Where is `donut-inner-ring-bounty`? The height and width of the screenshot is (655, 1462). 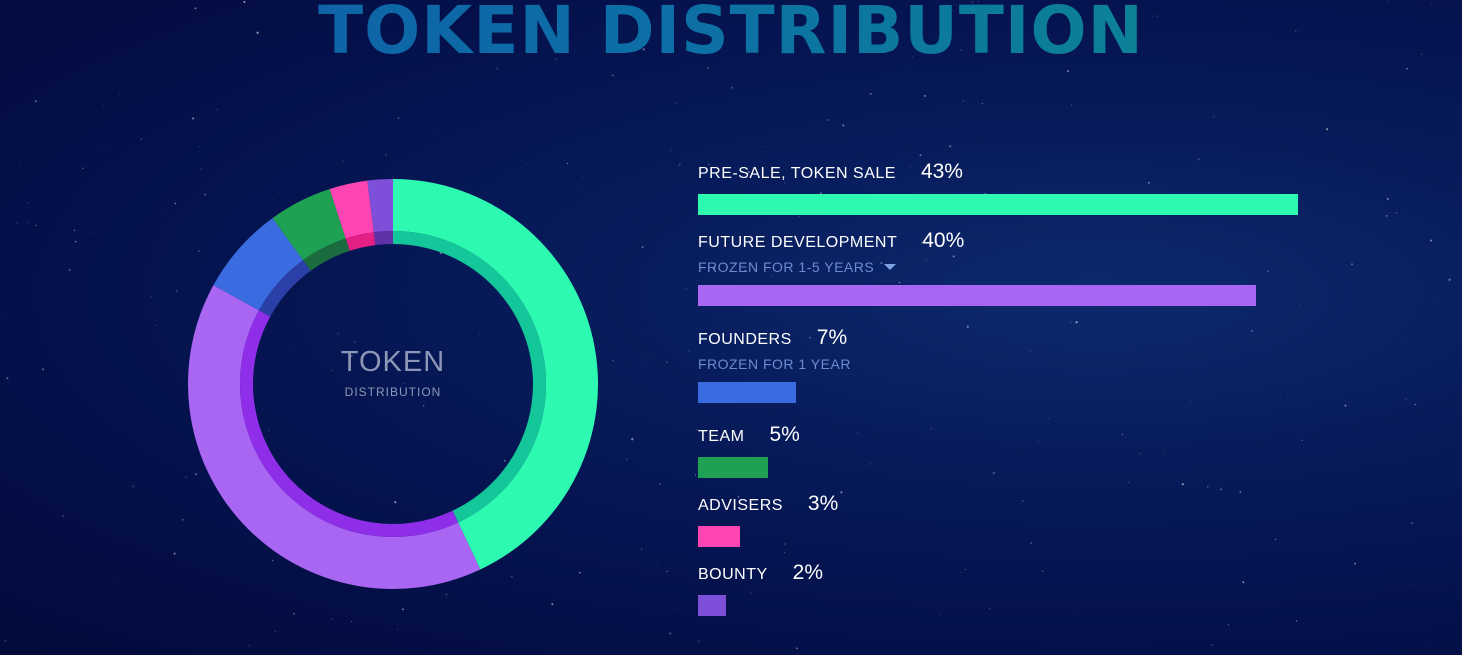
donut-inner-ring-bounty is located at coordinates (383, 238).